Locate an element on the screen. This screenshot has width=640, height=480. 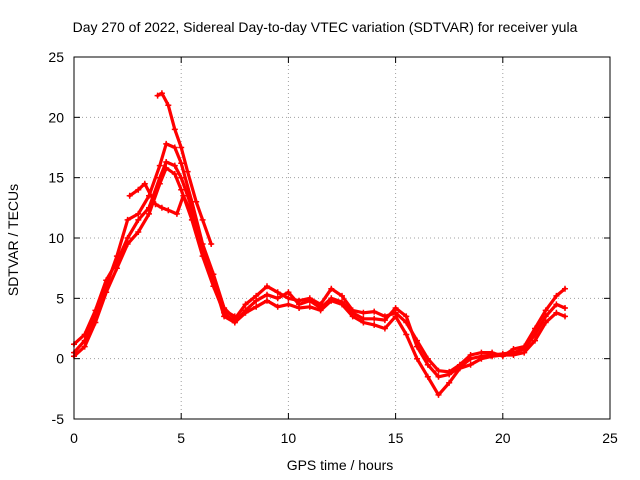
x-tick-label: 15 is located at coordinates (396, 438).